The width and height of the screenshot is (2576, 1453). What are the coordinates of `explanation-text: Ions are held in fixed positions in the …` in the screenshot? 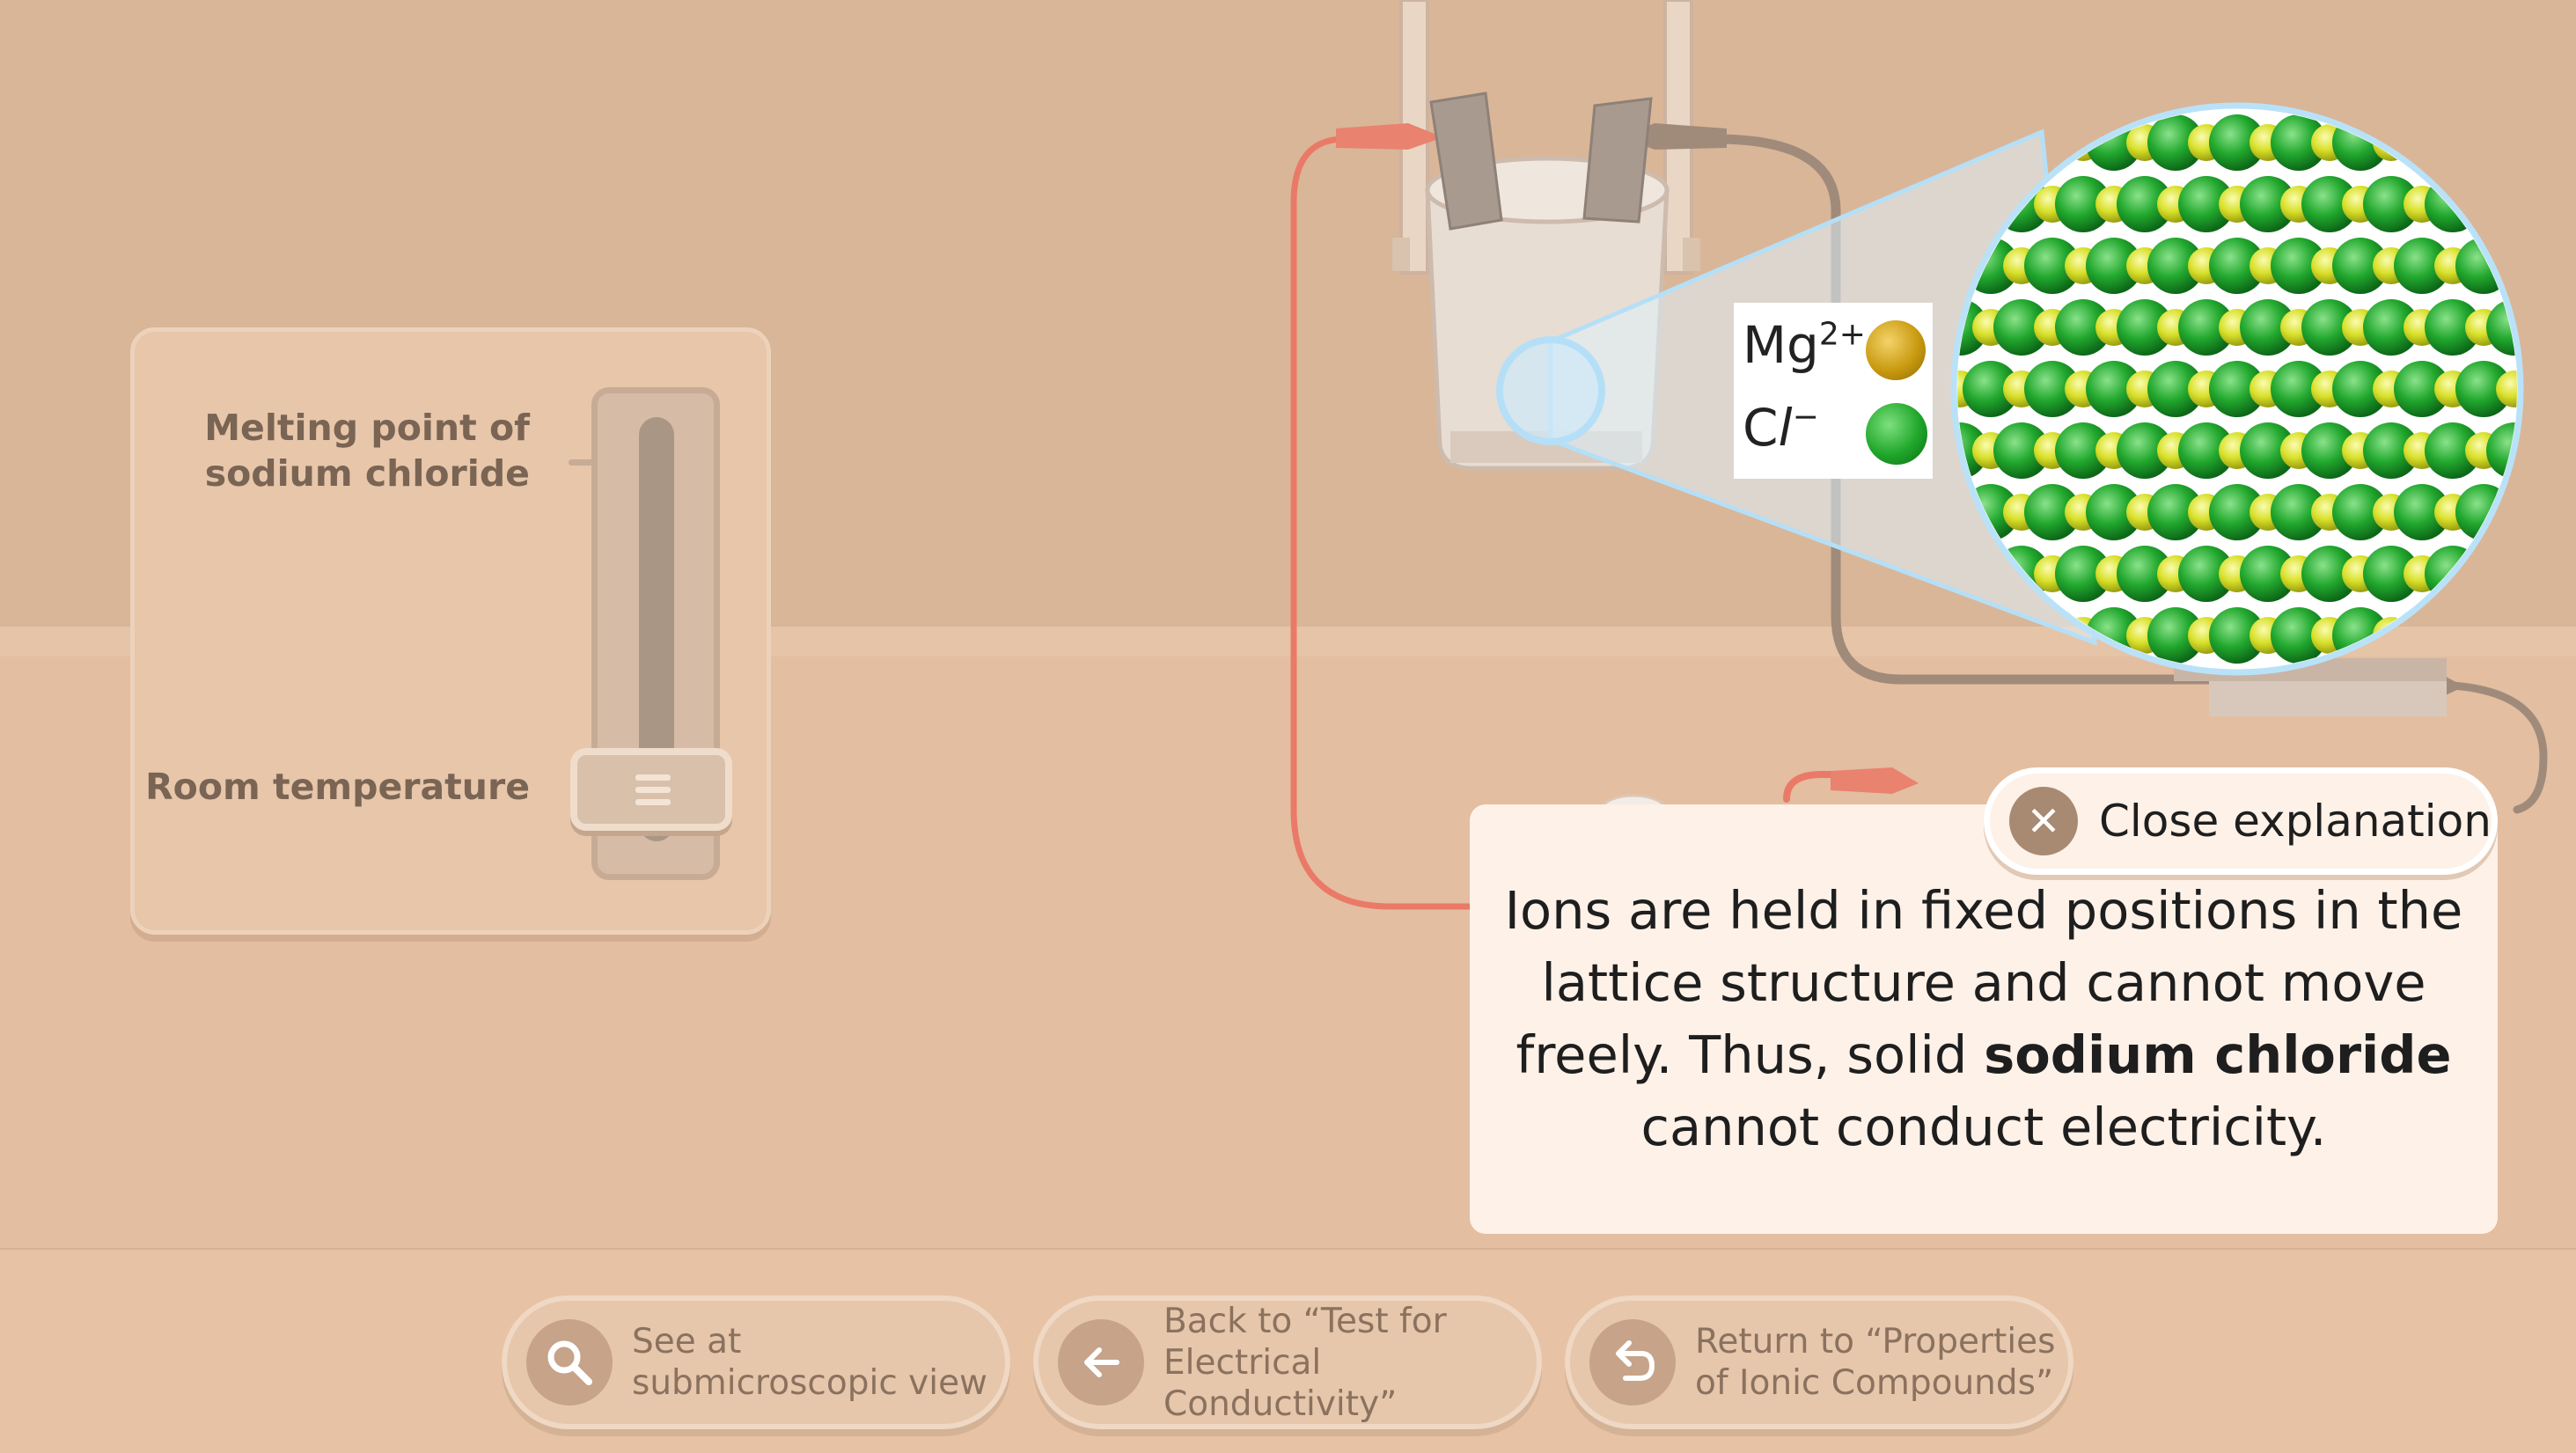 It's located at (1983, 1018).